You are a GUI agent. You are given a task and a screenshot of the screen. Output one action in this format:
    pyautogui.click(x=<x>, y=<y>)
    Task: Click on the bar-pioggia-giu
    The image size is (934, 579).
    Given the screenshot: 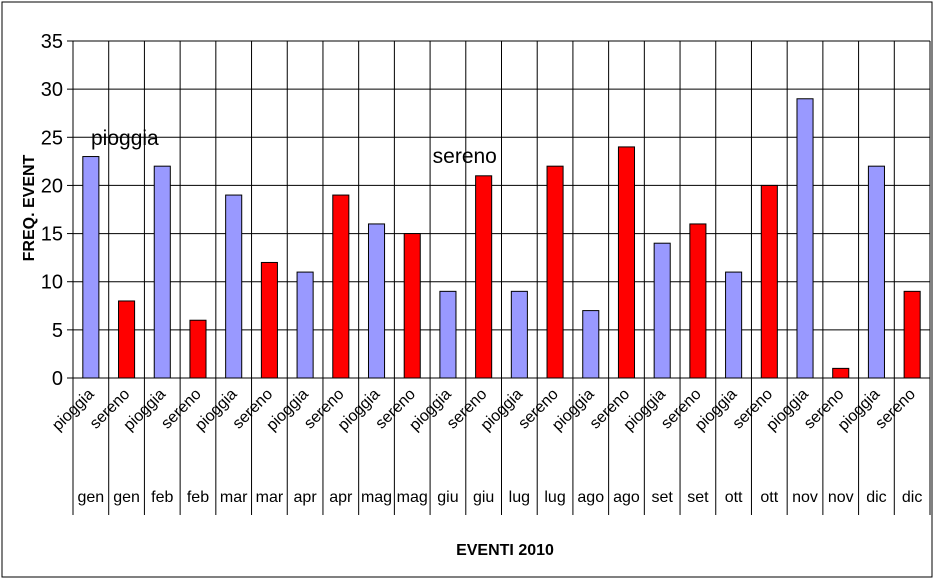 What is the action you would take?
    pyautogui.click(x=448, y=334)
    